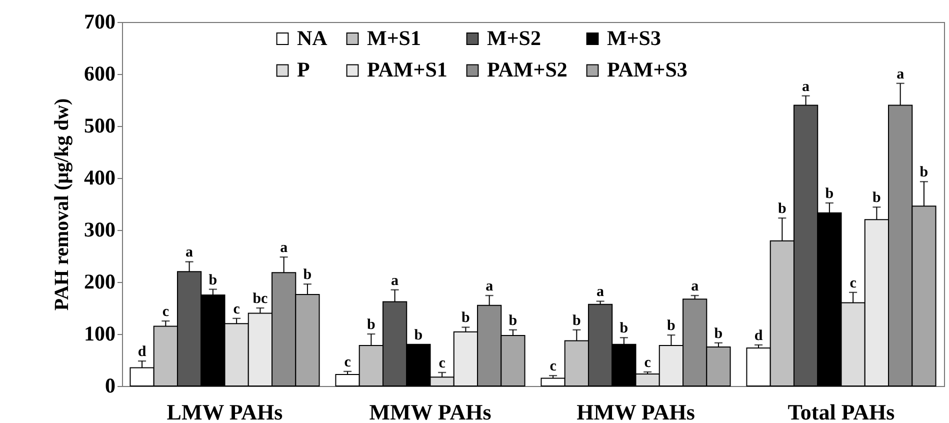 The image size is (949, 423). Describe the element at coordinates (647, 70) in the screenshot. I see `legend-label: PAM+S3` at that location.